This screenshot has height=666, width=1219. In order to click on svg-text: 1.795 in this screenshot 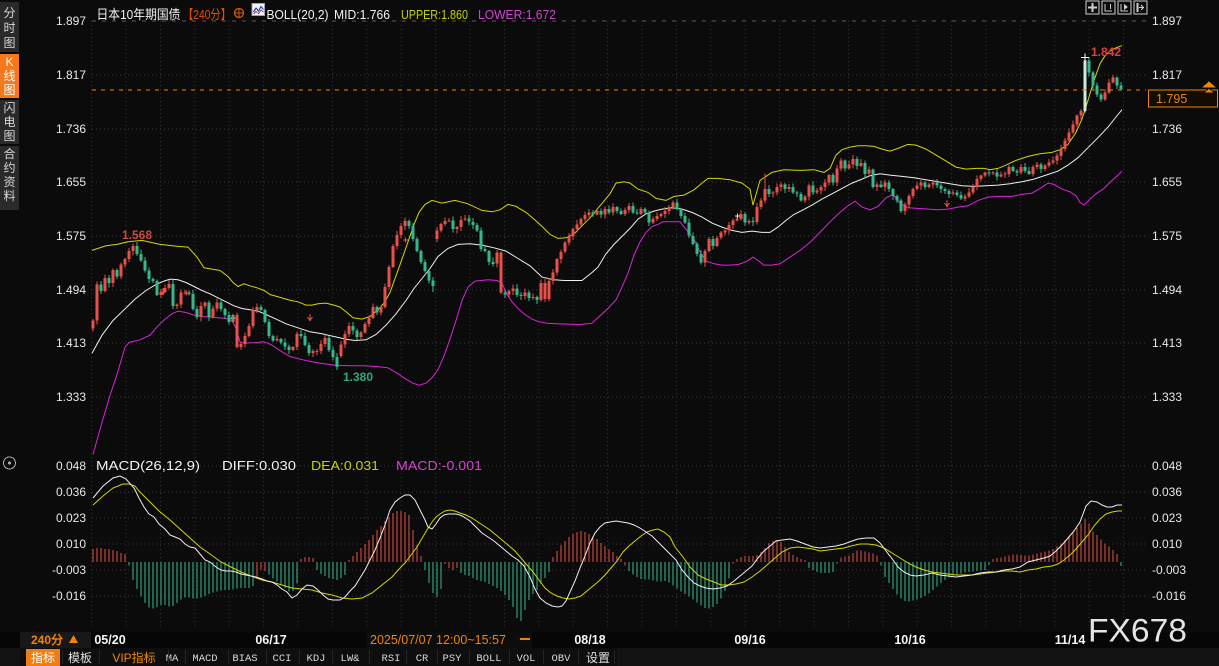, I will do `click(1171, 99)`.